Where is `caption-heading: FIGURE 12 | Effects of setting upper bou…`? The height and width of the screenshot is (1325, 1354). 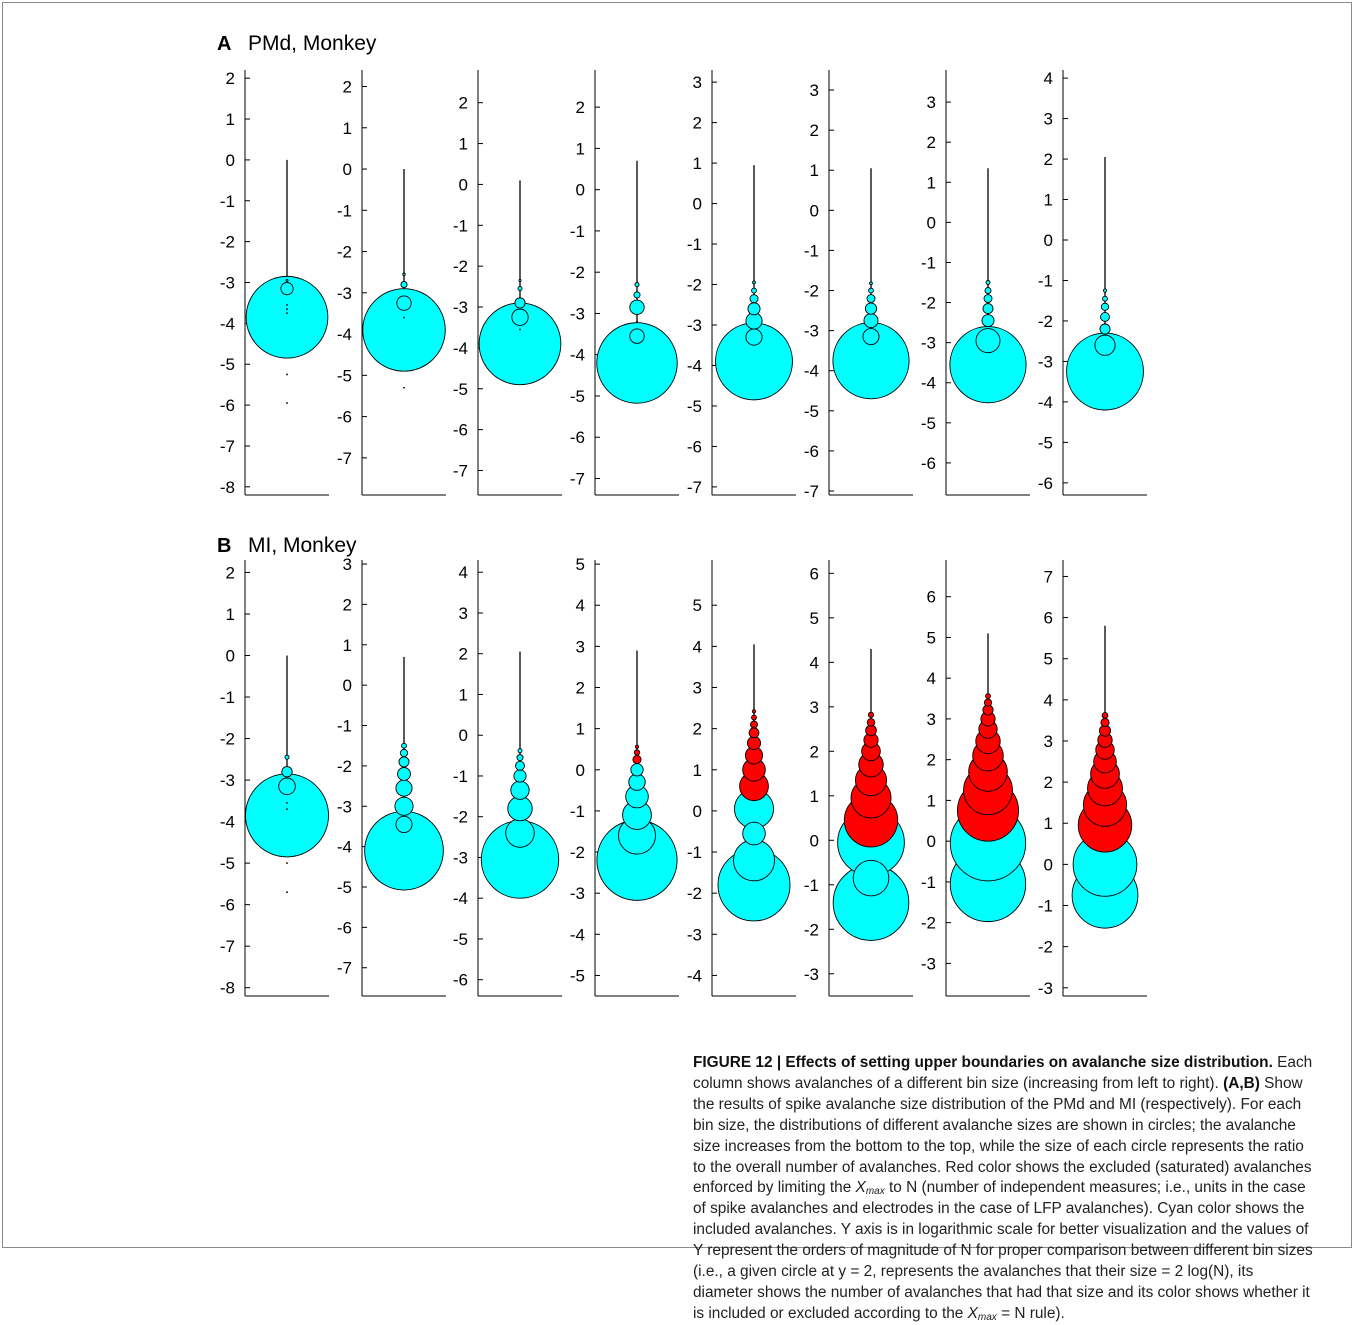
caption-heading: FIGURE 12 | Effects of setting upper bou… is located at coordinates (983, 1062).